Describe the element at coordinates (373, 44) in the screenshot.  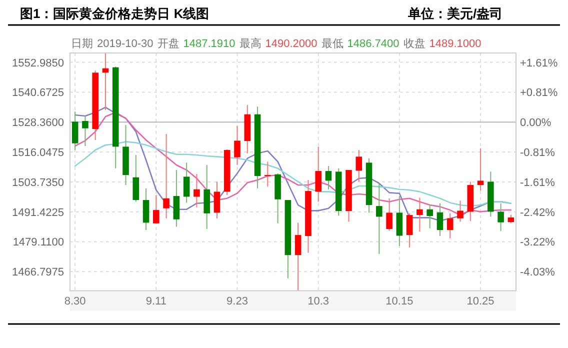
I see `text: 1486.7400` at that location.